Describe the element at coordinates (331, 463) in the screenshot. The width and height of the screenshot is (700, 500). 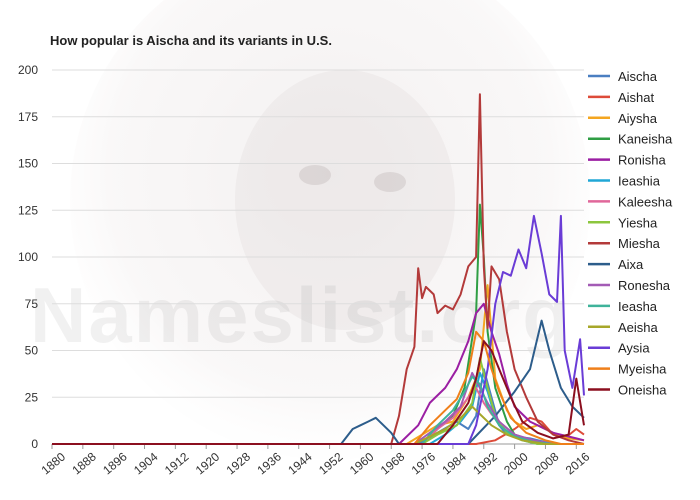
I see `x-tick-label: 1952` at that location.